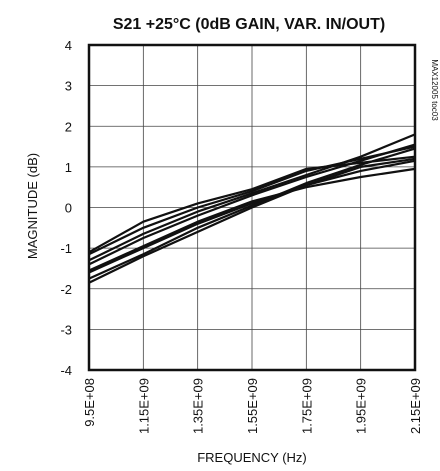  What do you see at coordinates (68, 45) in the screenshot?
I see `y-tick-label: 4` at bounding box center [68, 45].